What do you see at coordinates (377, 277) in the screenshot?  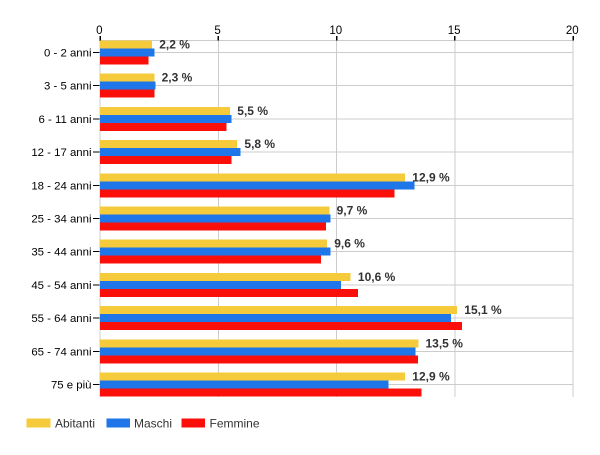 I see `svg-text: 10,6 %` at bounding box center [377, 277].